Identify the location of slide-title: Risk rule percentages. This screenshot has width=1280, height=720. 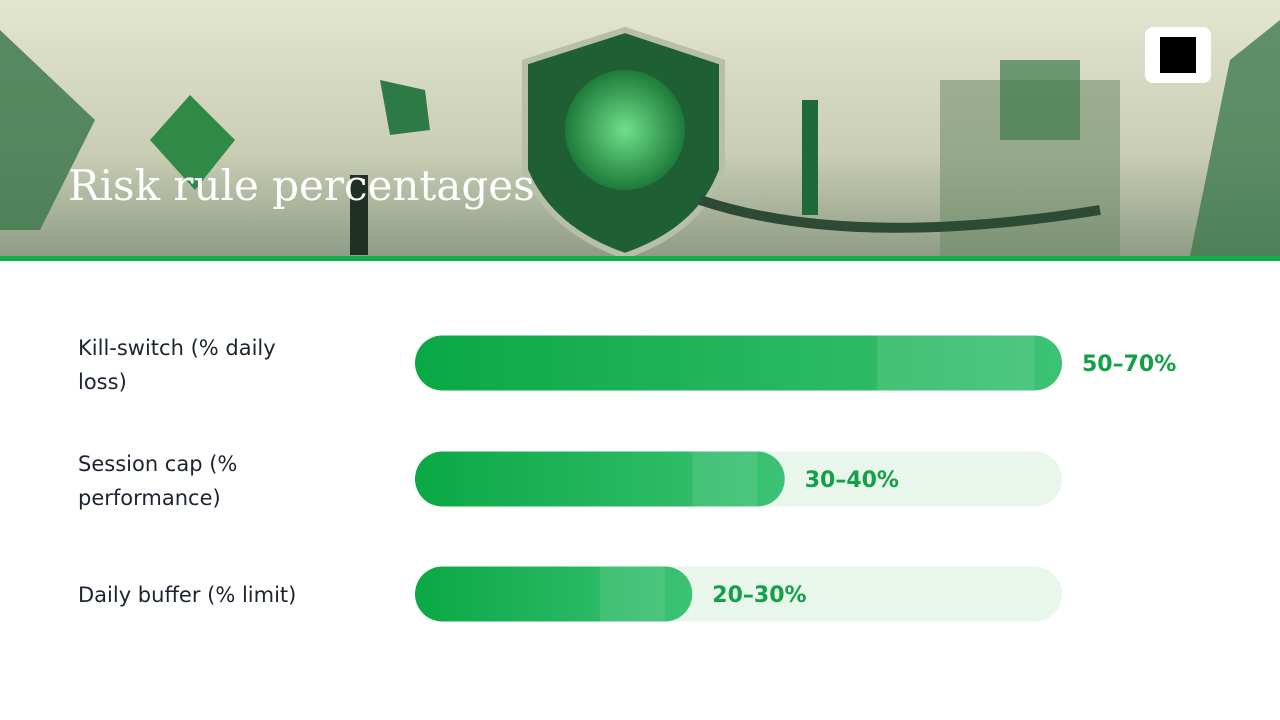
(301, 185).